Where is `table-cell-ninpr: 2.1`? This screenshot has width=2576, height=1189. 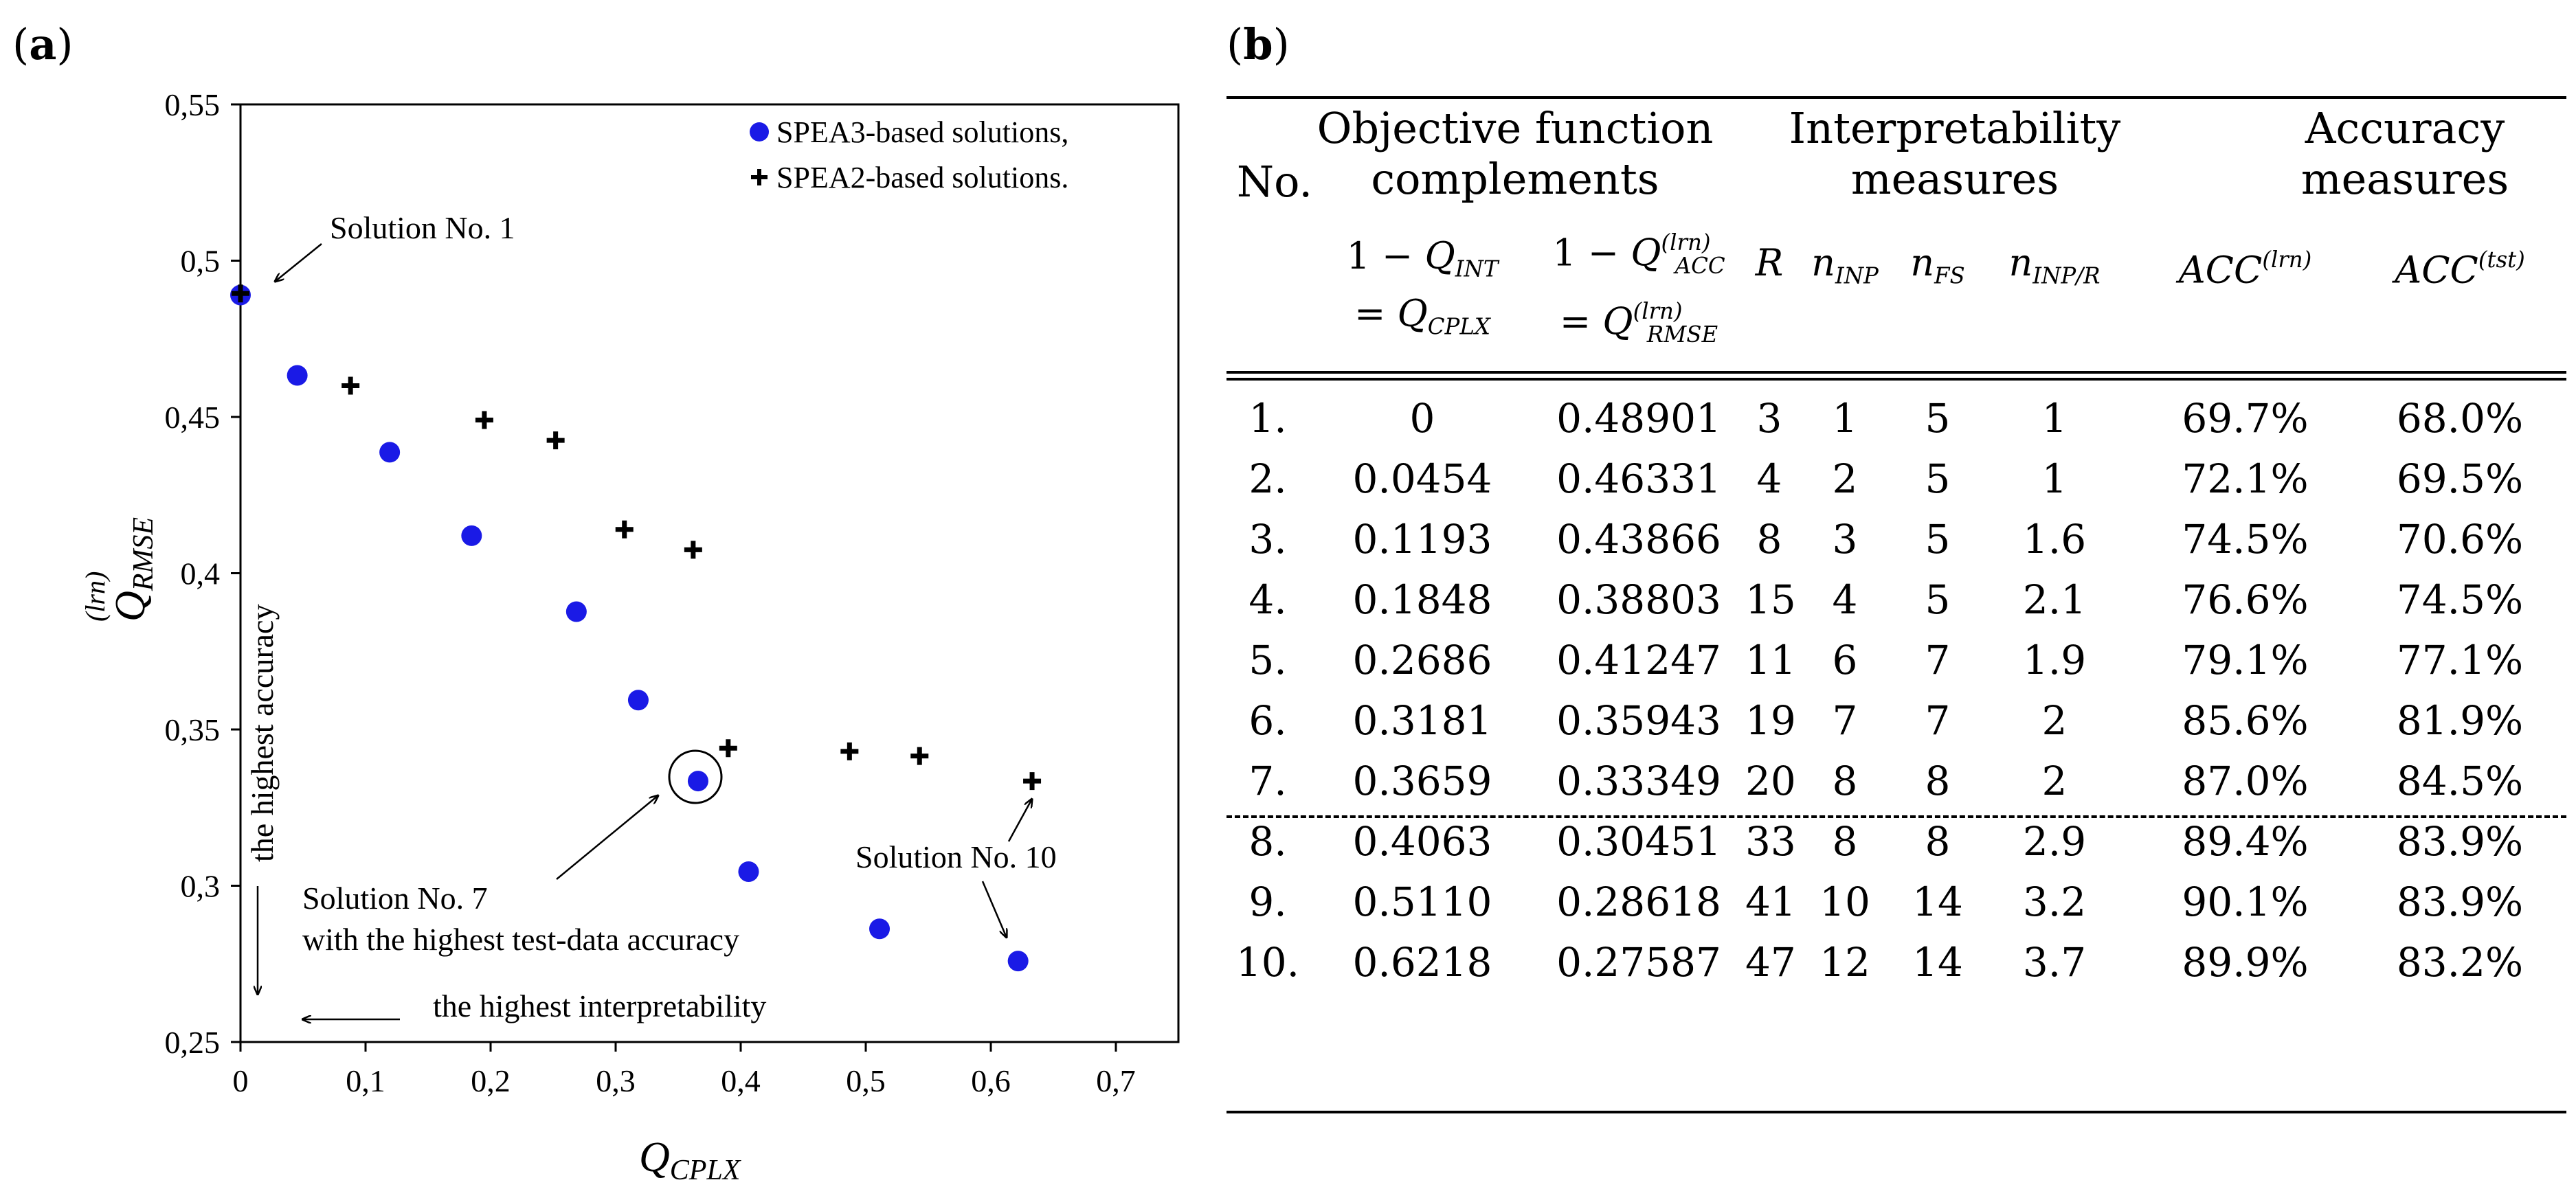
table-cell-ninpr: 2.1 is located at coordinates (2054, 600).